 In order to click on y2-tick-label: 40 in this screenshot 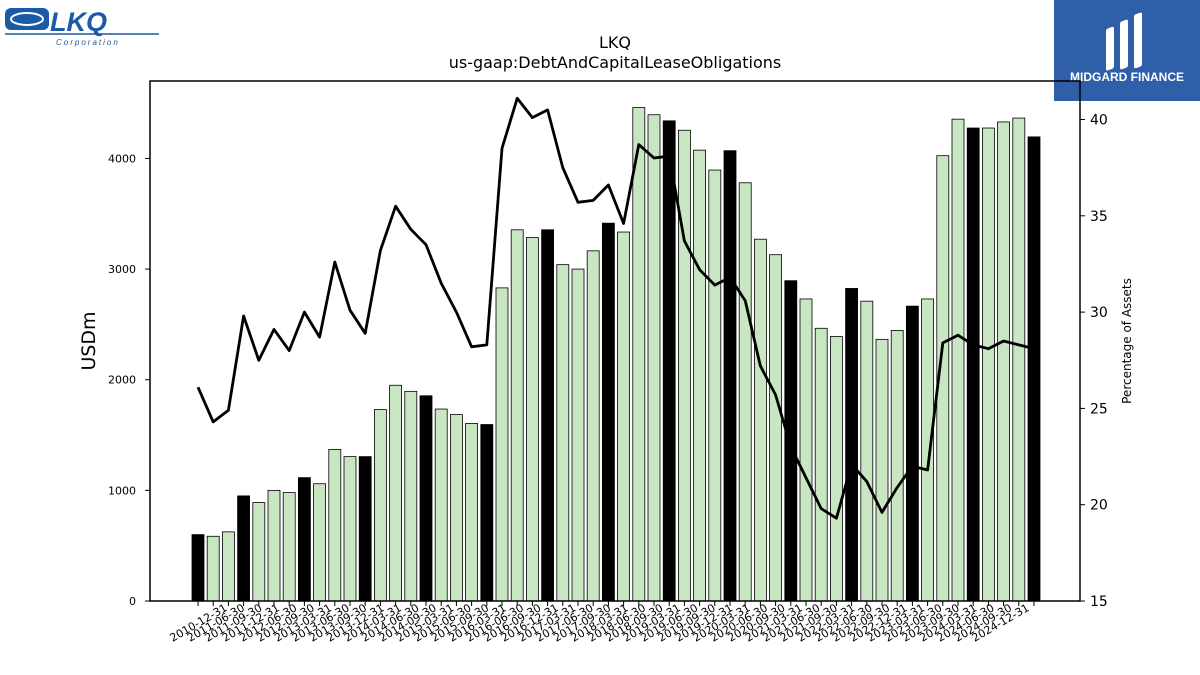, I will do `click(1099, 121)`.